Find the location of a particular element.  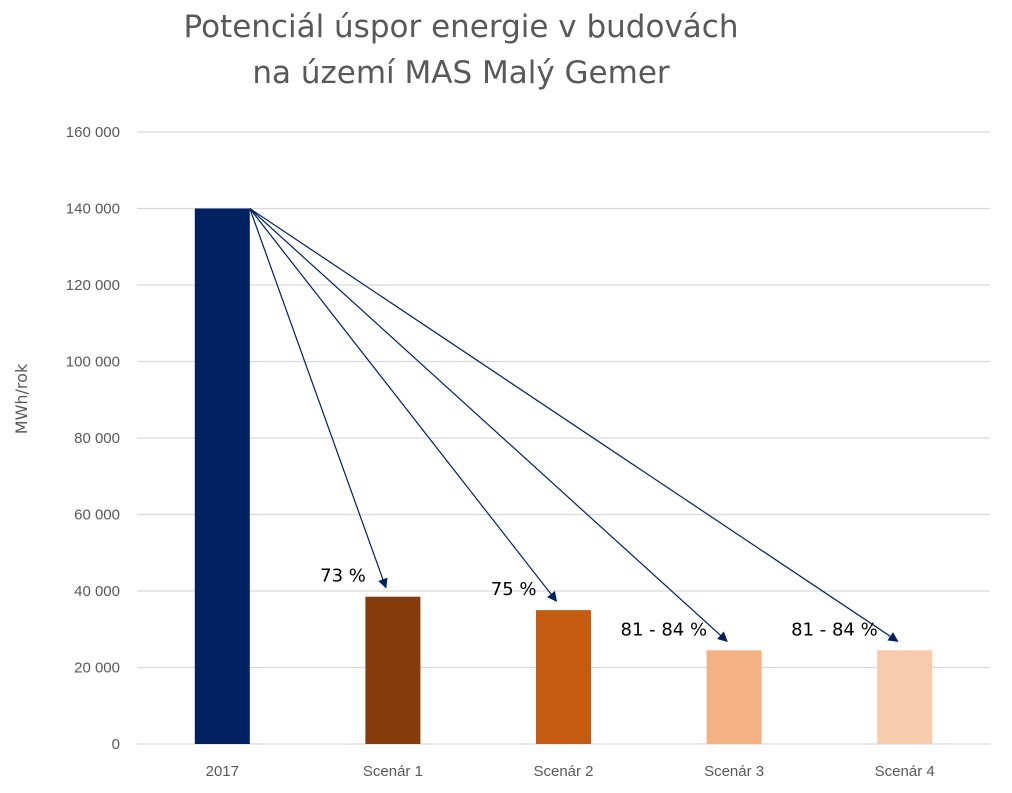

y-tick-label: 140 000 is located at coordinates (93, 209).